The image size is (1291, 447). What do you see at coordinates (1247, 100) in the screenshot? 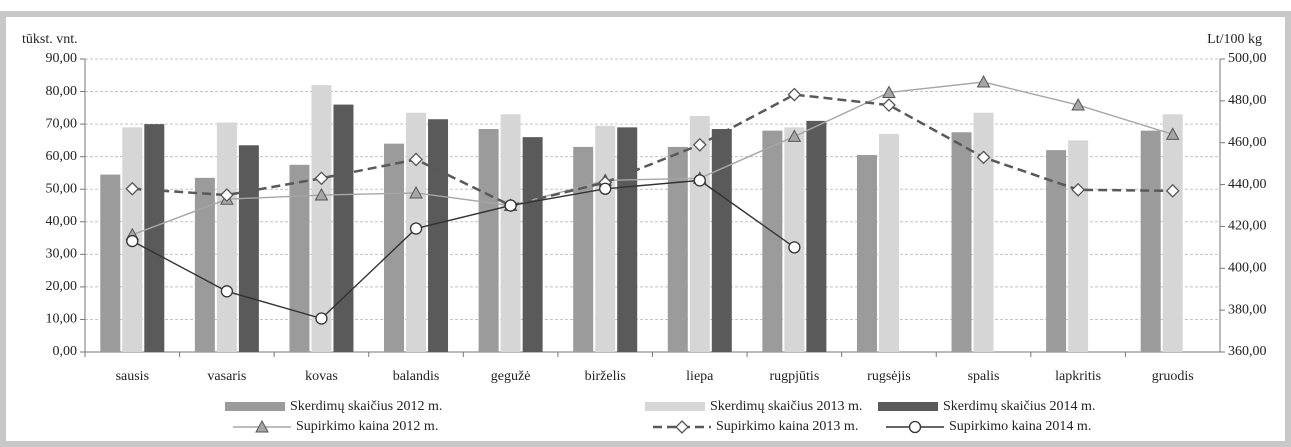
I see `y2-tick-label: 480,00` at bounding box center [1247, 100].